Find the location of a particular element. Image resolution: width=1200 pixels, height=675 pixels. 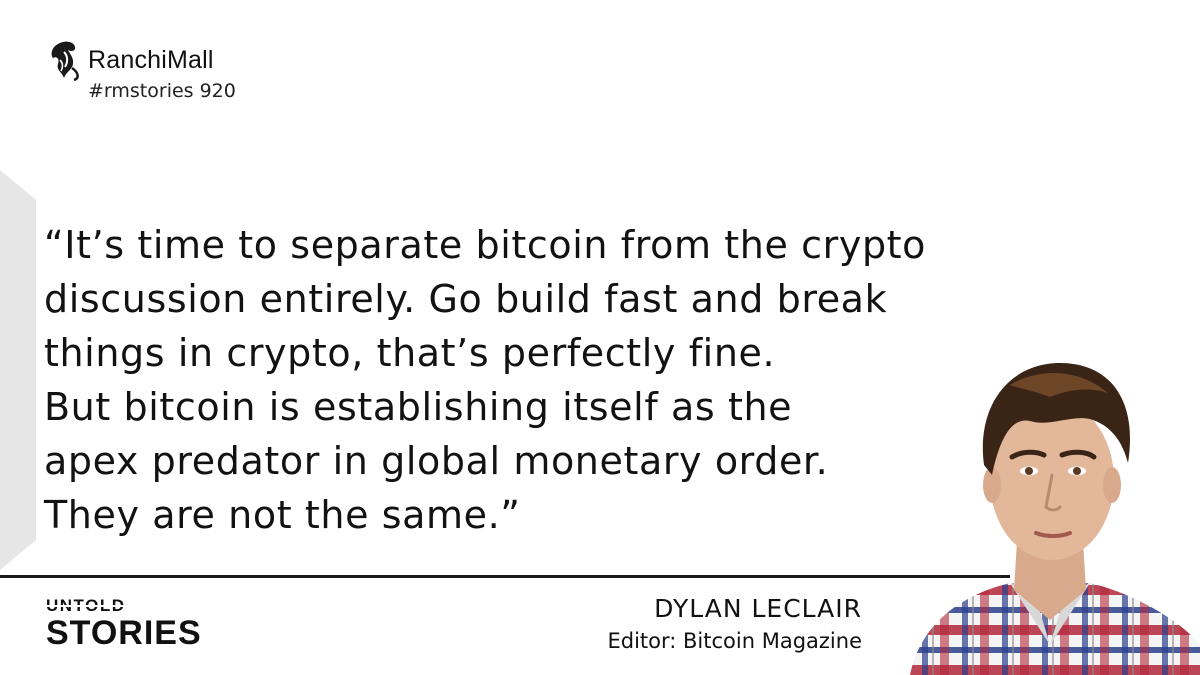

brand-name: RanchiMall is located at coordinates (151, 59).